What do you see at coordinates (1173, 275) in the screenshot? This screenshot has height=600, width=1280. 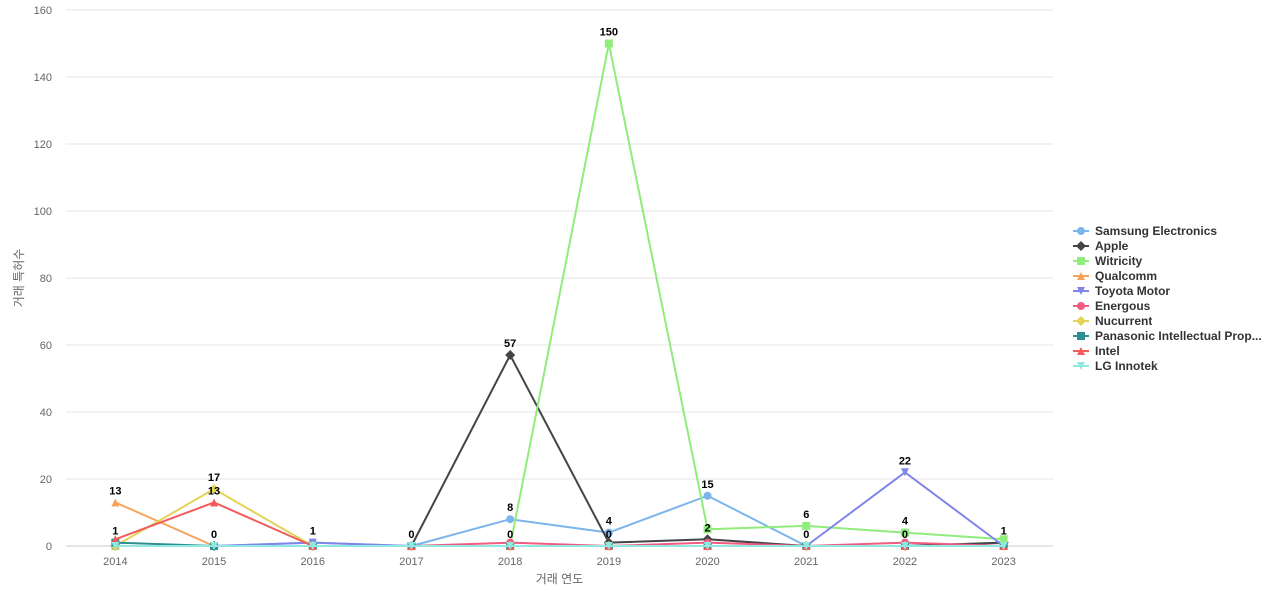 I see `legend-item: Qualcomm` at bounding box center [1173, 275].